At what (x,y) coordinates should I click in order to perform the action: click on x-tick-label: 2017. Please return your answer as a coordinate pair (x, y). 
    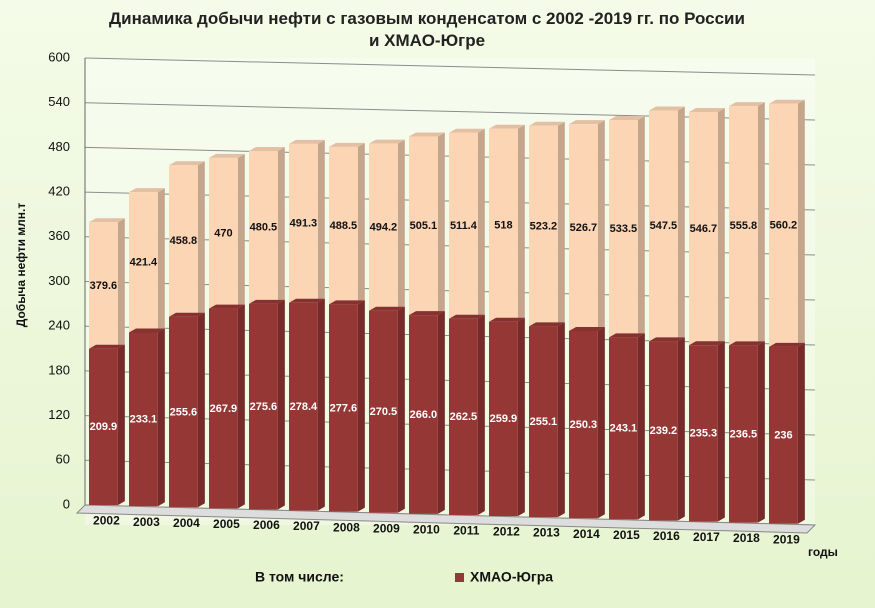
    Looking at the image, I should click on (706, 537).